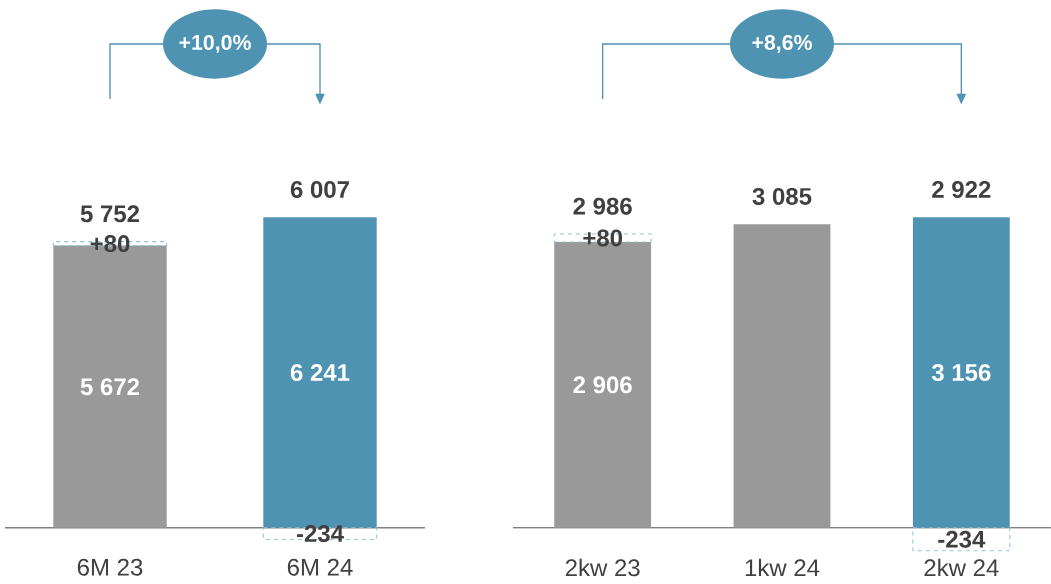  What do you see at coordinates (782, 44) in the screenshot?
I see `text: +8,6%` at bounding box center [782, 44].